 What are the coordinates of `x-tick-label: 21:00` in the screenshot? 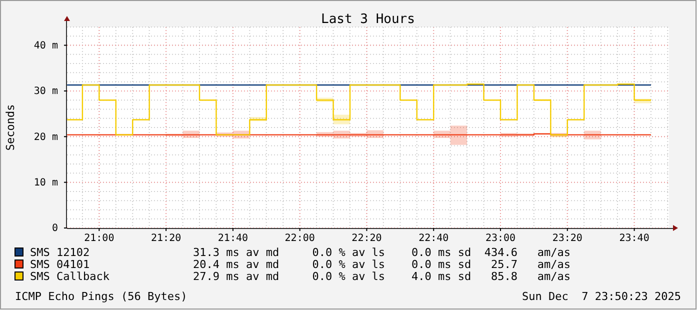 It's located at (99, 238).